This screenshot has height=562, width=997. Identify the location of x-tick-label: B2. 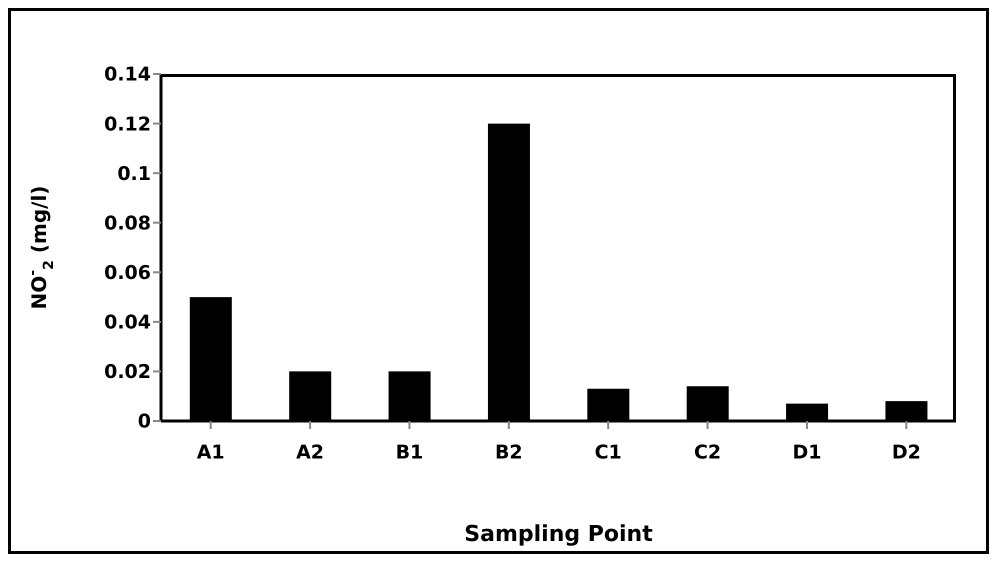
(508, 452).